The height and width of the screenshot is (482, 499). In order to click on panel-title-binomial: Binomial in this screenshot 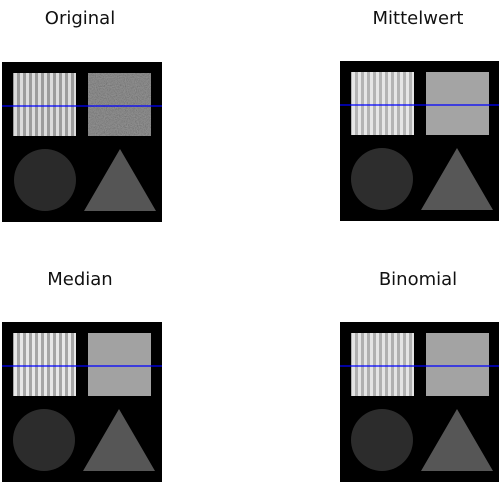, I will do `click(418, 279)`.